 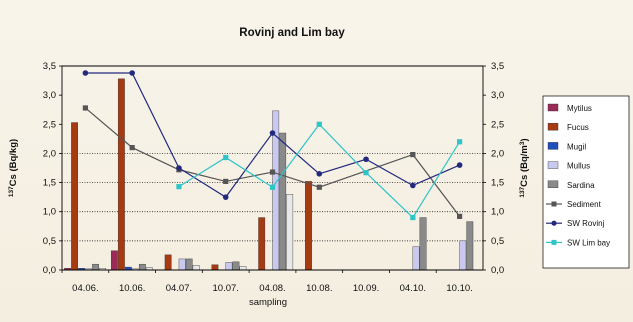 What do you see at coordinates (114, 260) in the screenshot?
I see `bar-mytilus` at bounding box center [114, 260].